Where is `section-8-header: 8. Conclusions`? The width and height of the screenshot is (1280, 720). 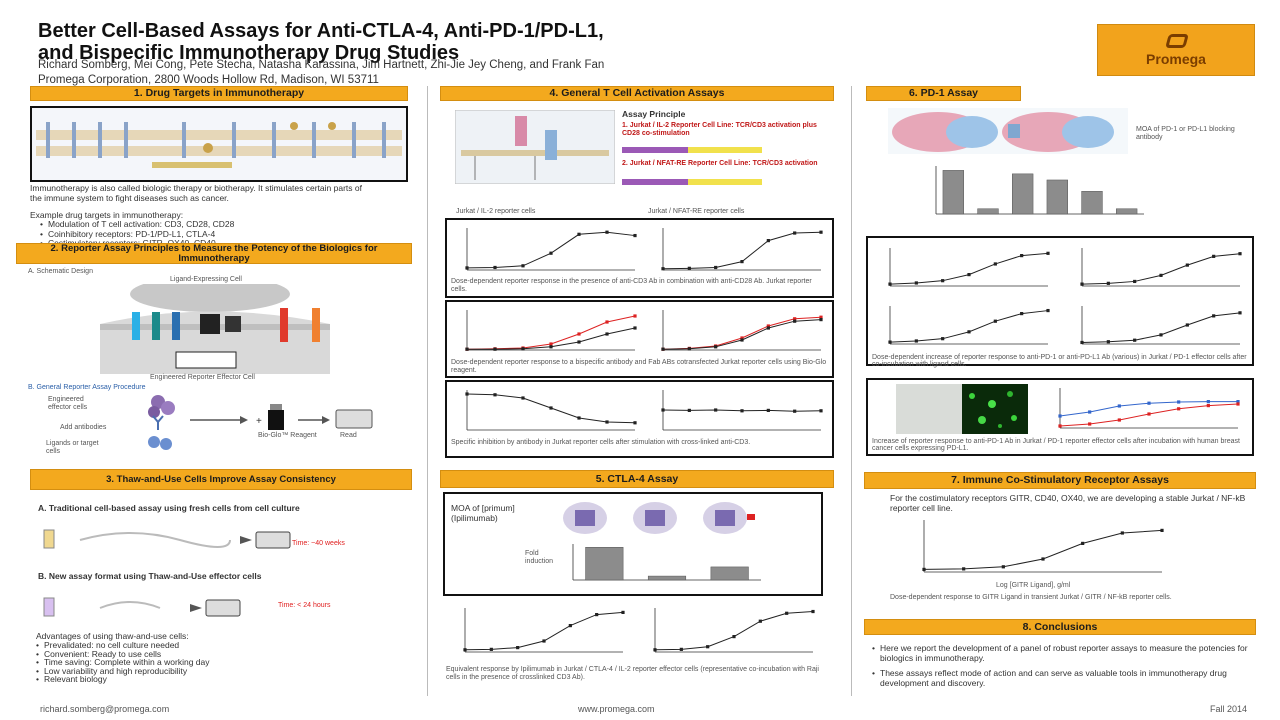 section-8-header: 8. Conclusions is located at coordinates (1060, 627).